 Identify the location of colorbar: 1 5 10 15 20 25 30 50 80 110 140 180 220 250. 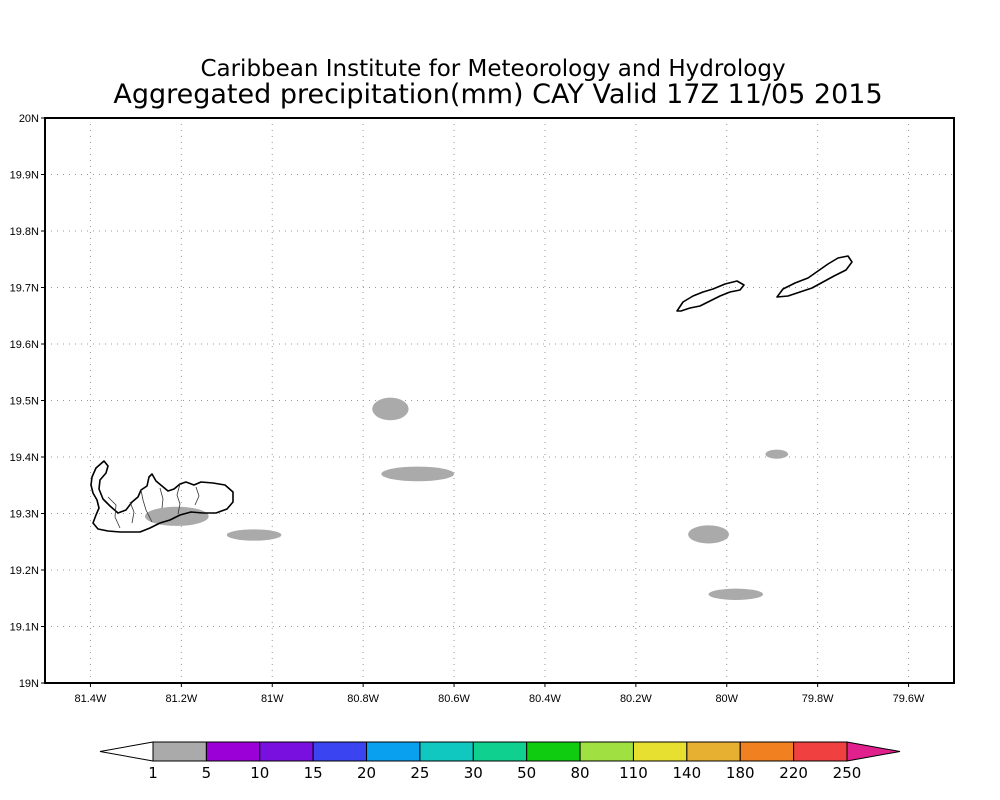
(500, 761).